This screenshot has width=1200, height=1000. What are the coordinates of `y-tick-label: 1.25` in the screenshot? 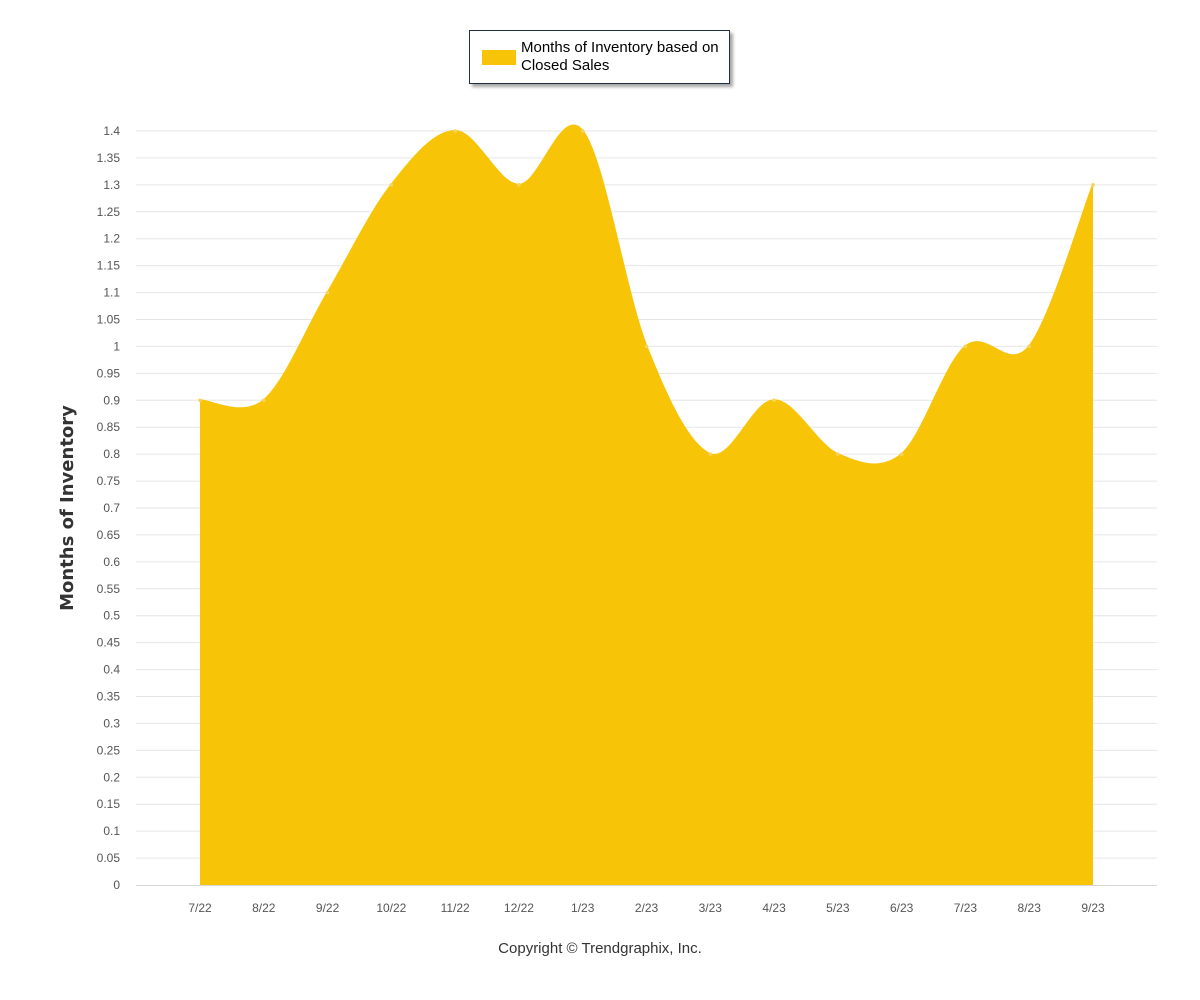 It's located at (109, 212).